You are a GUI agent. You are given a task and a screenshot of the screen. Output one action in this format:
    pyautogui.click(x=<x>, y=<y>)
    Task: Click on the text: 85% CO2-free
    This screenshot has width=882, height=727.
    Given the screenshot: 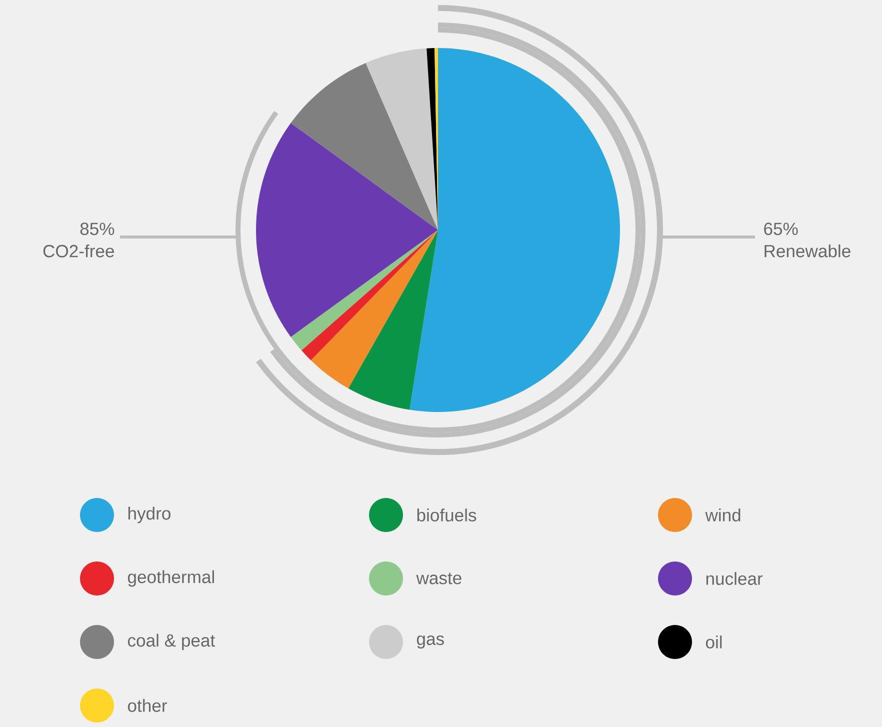 What is the action you would take?
    pyautogui.click(x=78, y=240)
    